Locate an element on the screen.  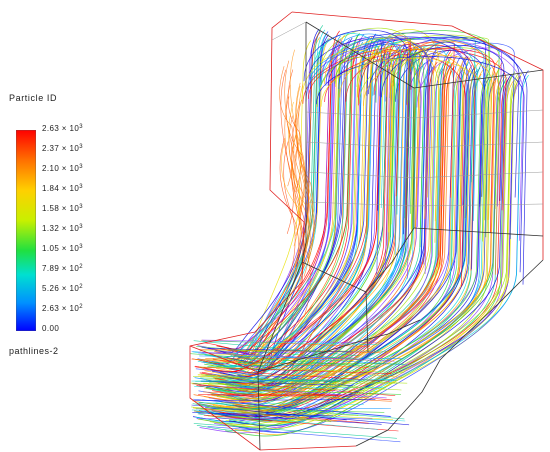
colorbar-tick-label: 5.26 × 102 is located at coordinates (62, 288).